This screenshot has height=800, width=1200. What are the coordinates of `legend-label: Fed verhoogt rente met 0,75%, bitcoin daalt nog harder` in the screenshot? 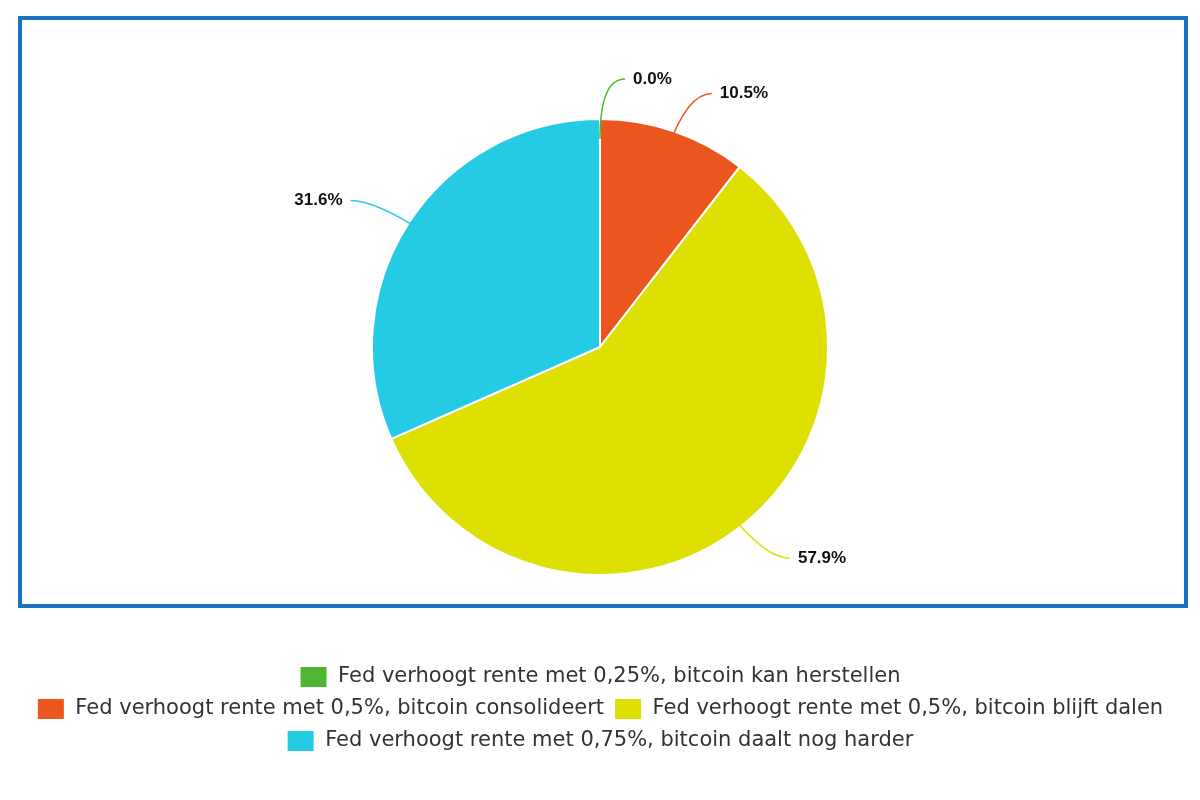 It's located at (619, 739).